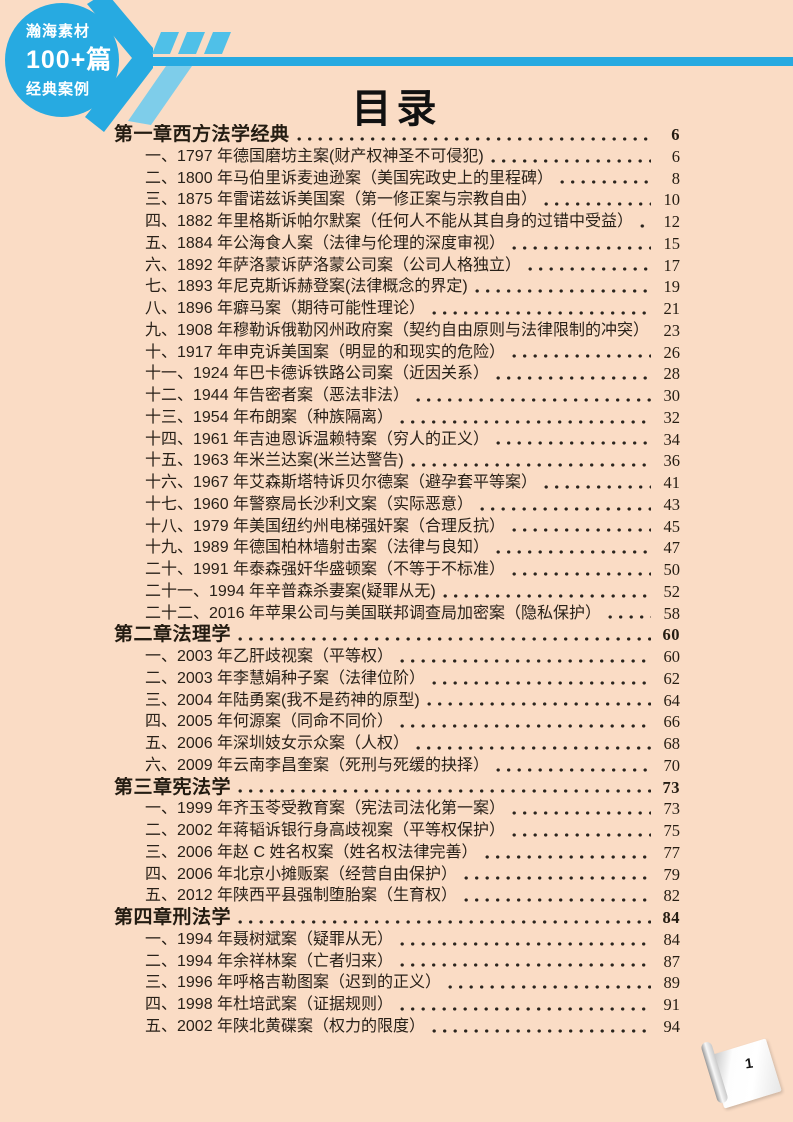  Describe the element at coordinates (672, 765) in the screenshot. I see `toc-item-row-page-number: 70` at that location.